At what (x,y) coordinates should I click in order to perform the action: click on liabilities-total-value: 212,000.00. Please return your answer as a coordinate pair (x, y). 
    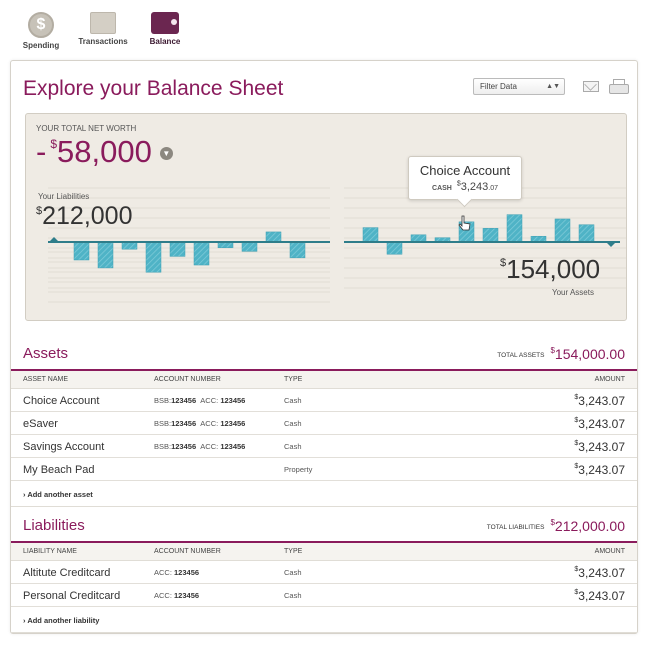
    Looking at the image, I should click on (589, 526).